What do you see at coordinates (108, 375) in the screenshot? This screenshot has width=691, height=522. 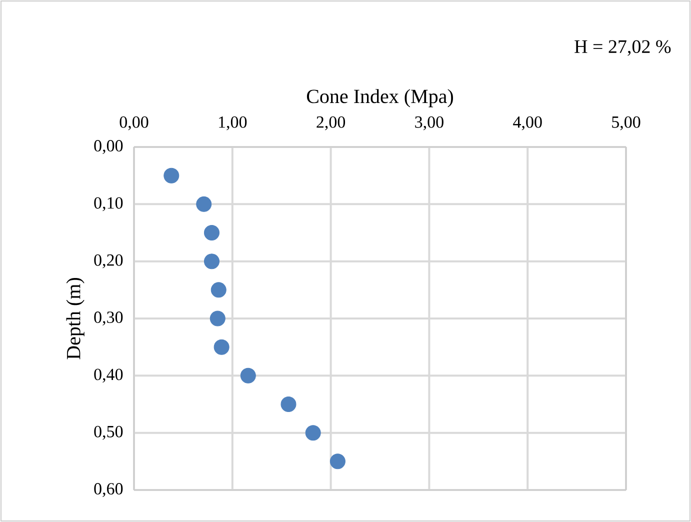 I see `y-tick-label: 0,40` at bounding box center [108, 375].